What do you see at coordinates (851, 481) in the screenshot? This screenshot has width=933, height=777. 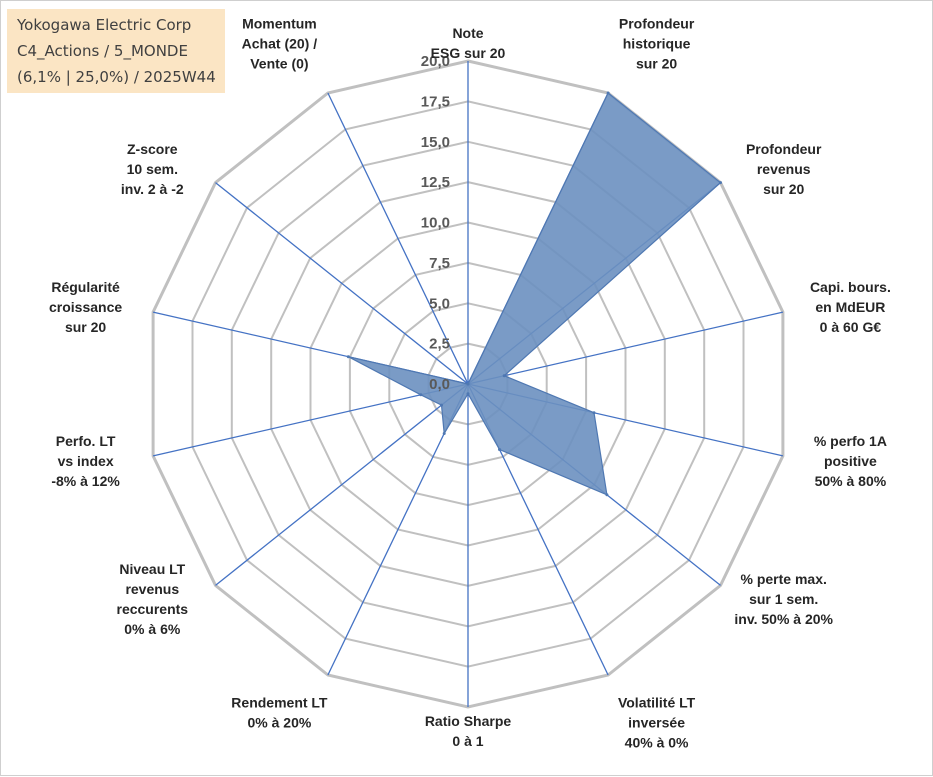 I see `axis-label-line: 50% à 80%` at bounding box center [851, 481].